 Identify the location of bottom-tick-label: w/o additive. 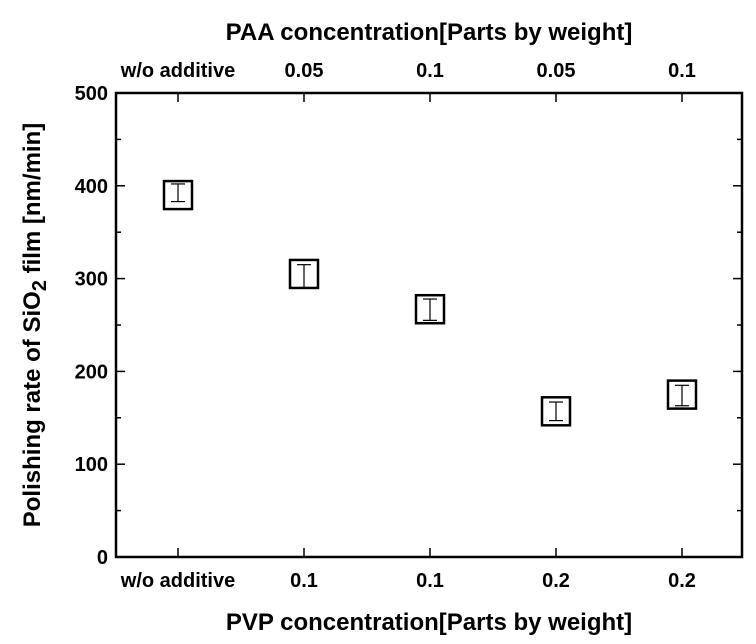
(177, 581).